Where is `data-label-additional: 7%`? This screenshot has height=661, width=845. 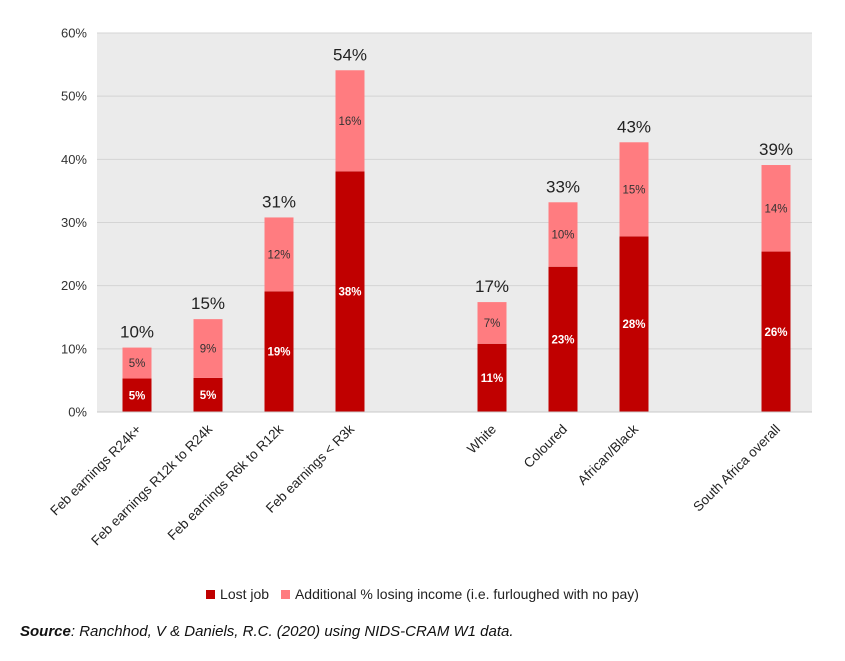
data-label-additional: 7% is located at coordinates (492, 324).